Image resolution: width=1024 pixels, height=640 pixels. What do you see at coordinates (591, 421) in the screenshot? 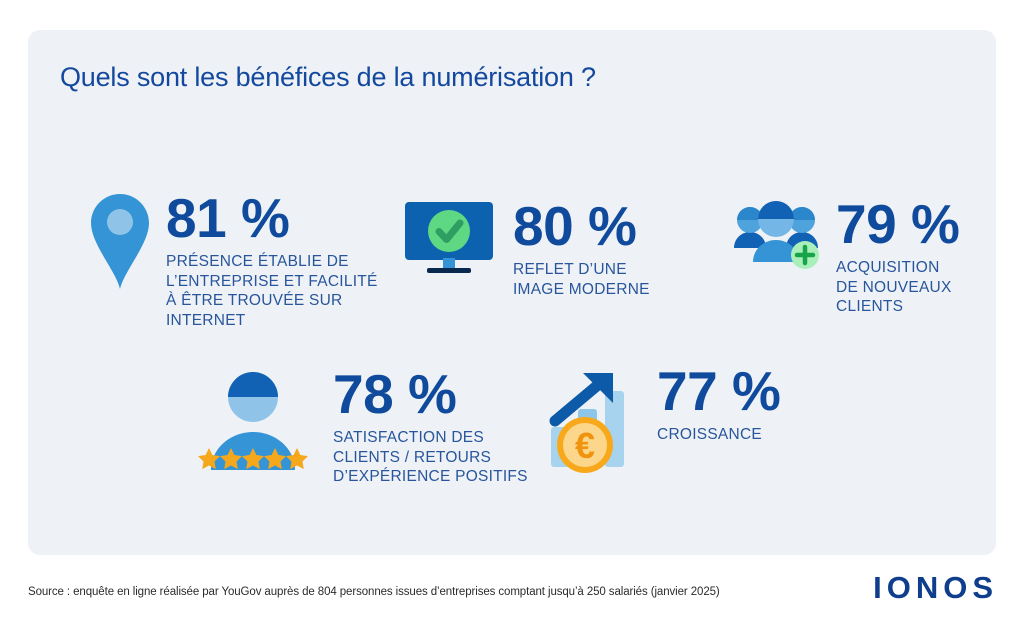
I see `growth-chart-euro-icon: €` at bounding box center [591, 421].